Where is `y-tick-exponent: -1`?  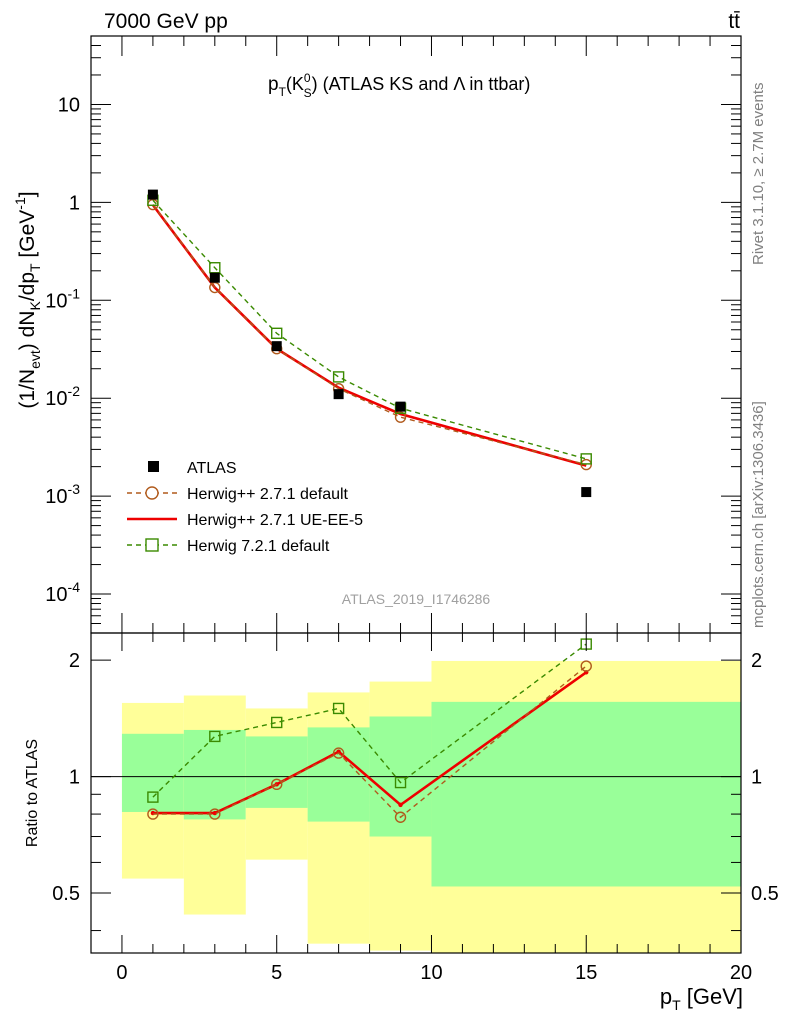 y-tick-exponent: -1 is located at coordinates (74, 293).